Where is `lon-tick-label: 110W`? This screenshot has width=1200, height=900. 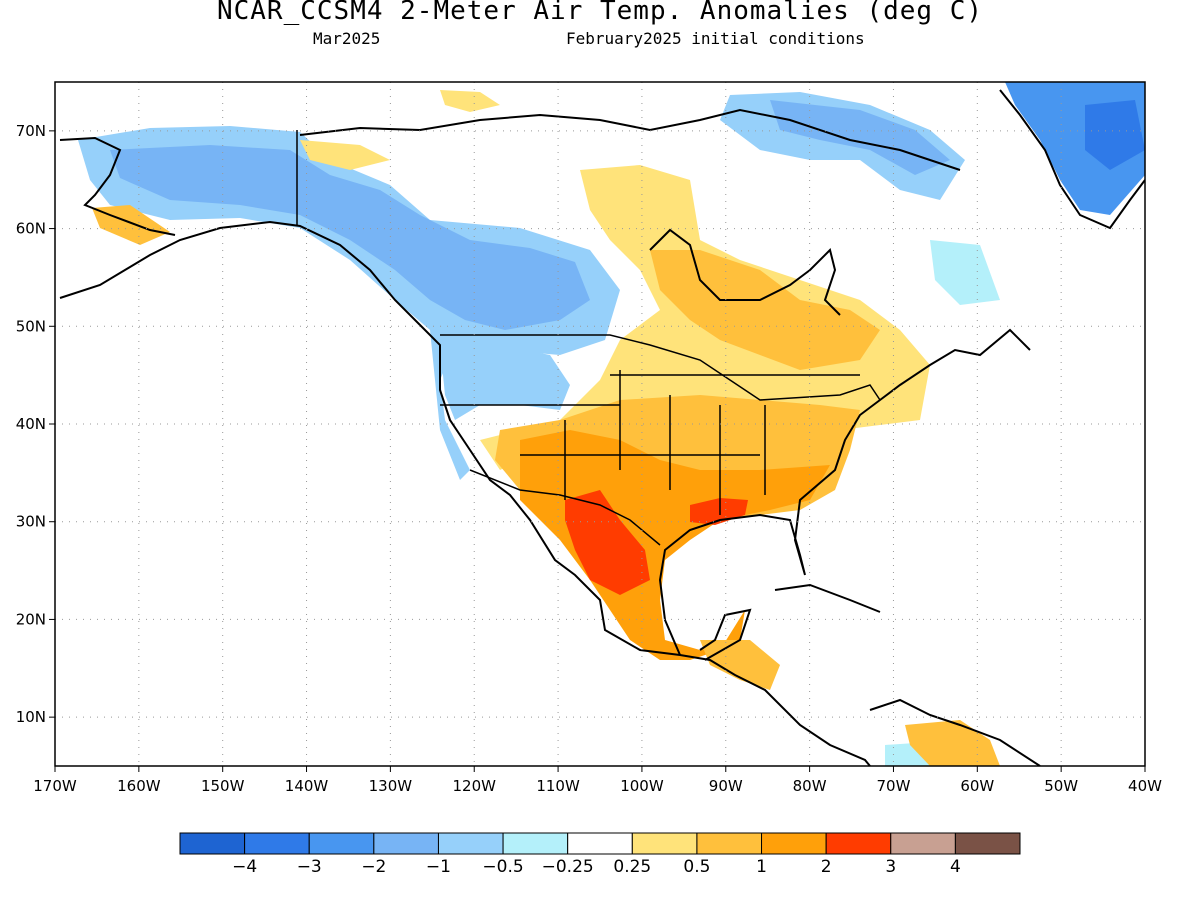 lon-tick-label: 110W is located at coordinates (558, 786).